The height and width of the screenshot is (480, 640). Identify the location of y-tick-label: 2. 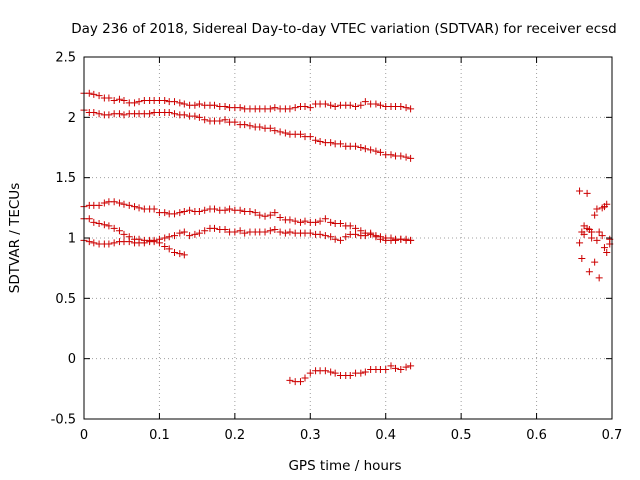
(72, 118).